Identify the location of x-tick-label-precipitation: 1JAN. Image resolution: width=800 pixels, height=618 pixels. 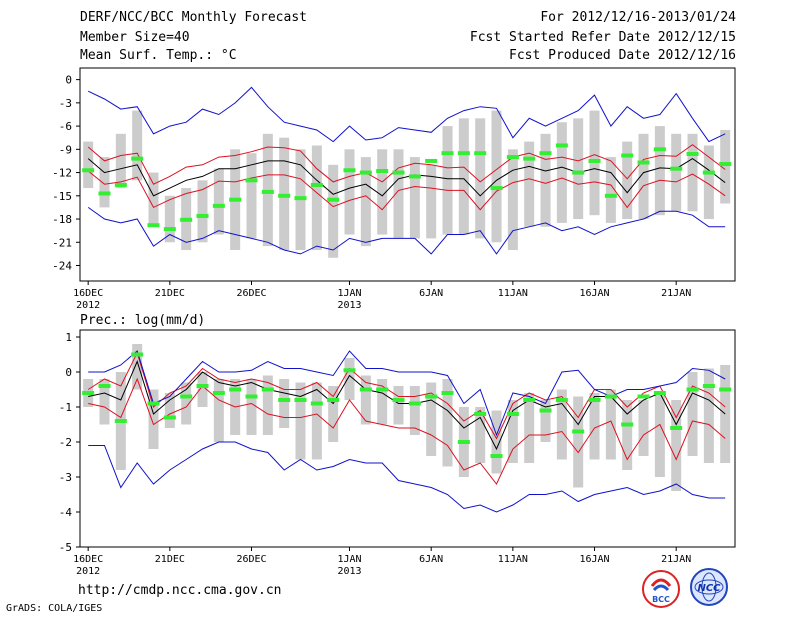
(349, 559).